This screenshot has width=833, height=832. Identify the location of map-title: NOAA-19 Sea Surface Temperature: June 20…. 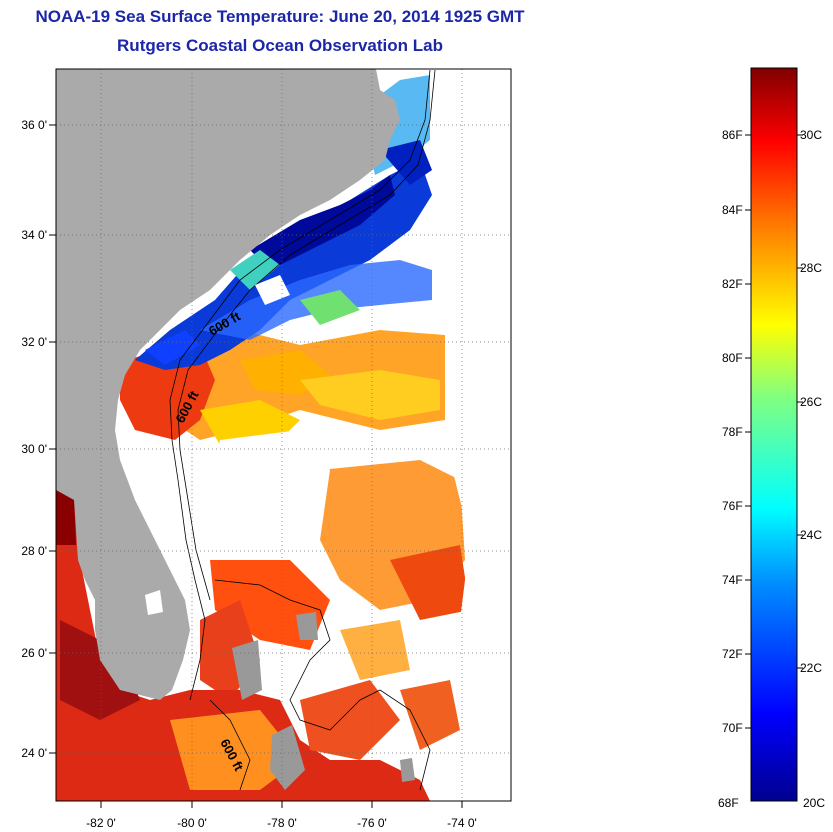
(280, 16).